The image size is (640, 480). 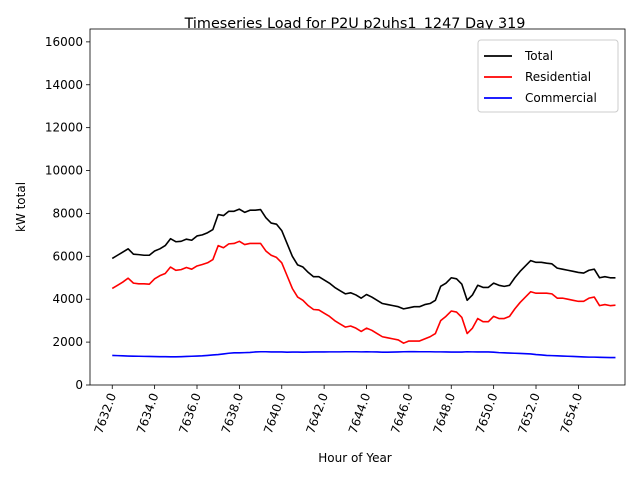 I want to click on y-tick-label: 10000, so click(x=64, y=171).